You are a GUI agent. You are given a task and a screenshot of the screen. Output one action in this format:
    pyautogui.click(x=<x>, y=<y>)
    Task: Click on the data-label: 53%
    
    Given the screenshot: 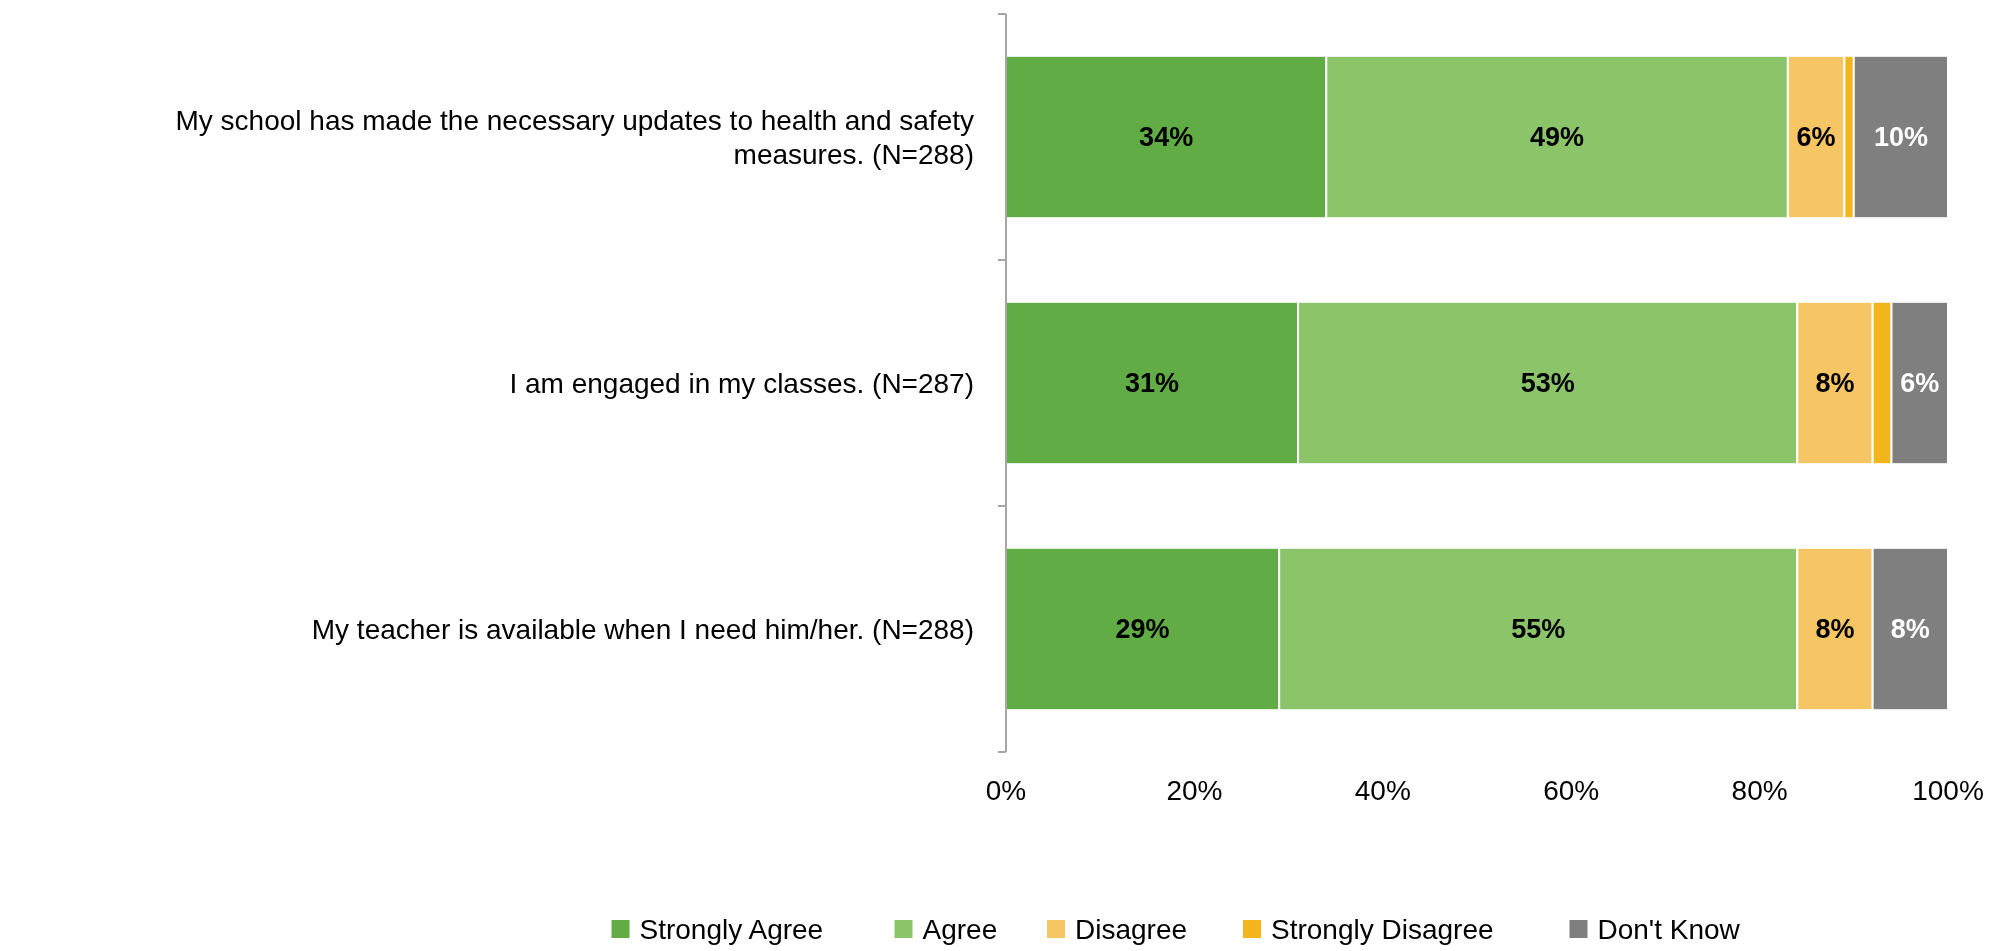 What is the action you would take?
    pyautogui.click(x=1547, y=383)
    